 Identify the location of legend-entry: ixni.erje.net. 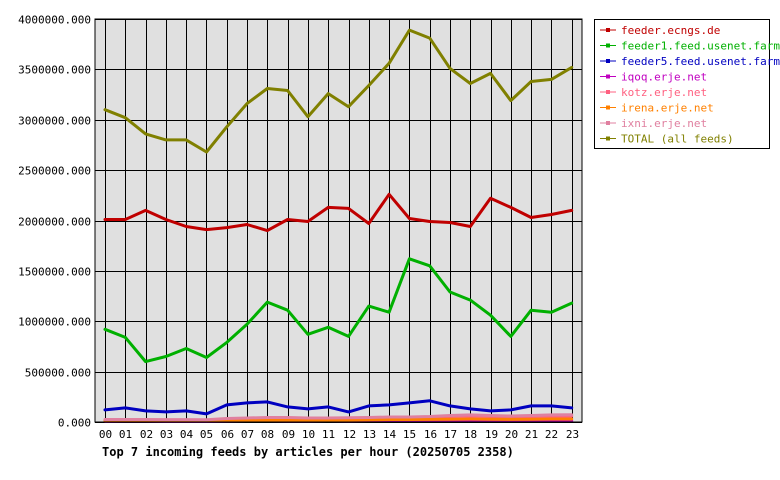
(664, 123).